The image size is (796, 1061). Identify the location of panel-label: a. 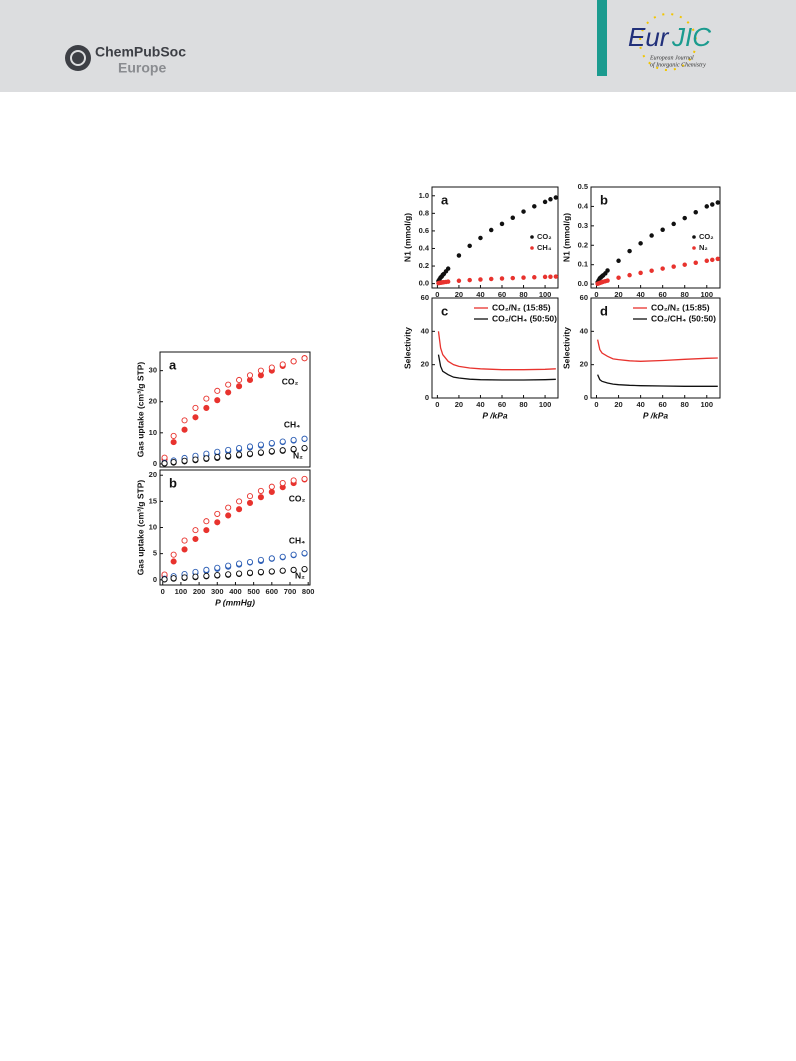
(445, 199).